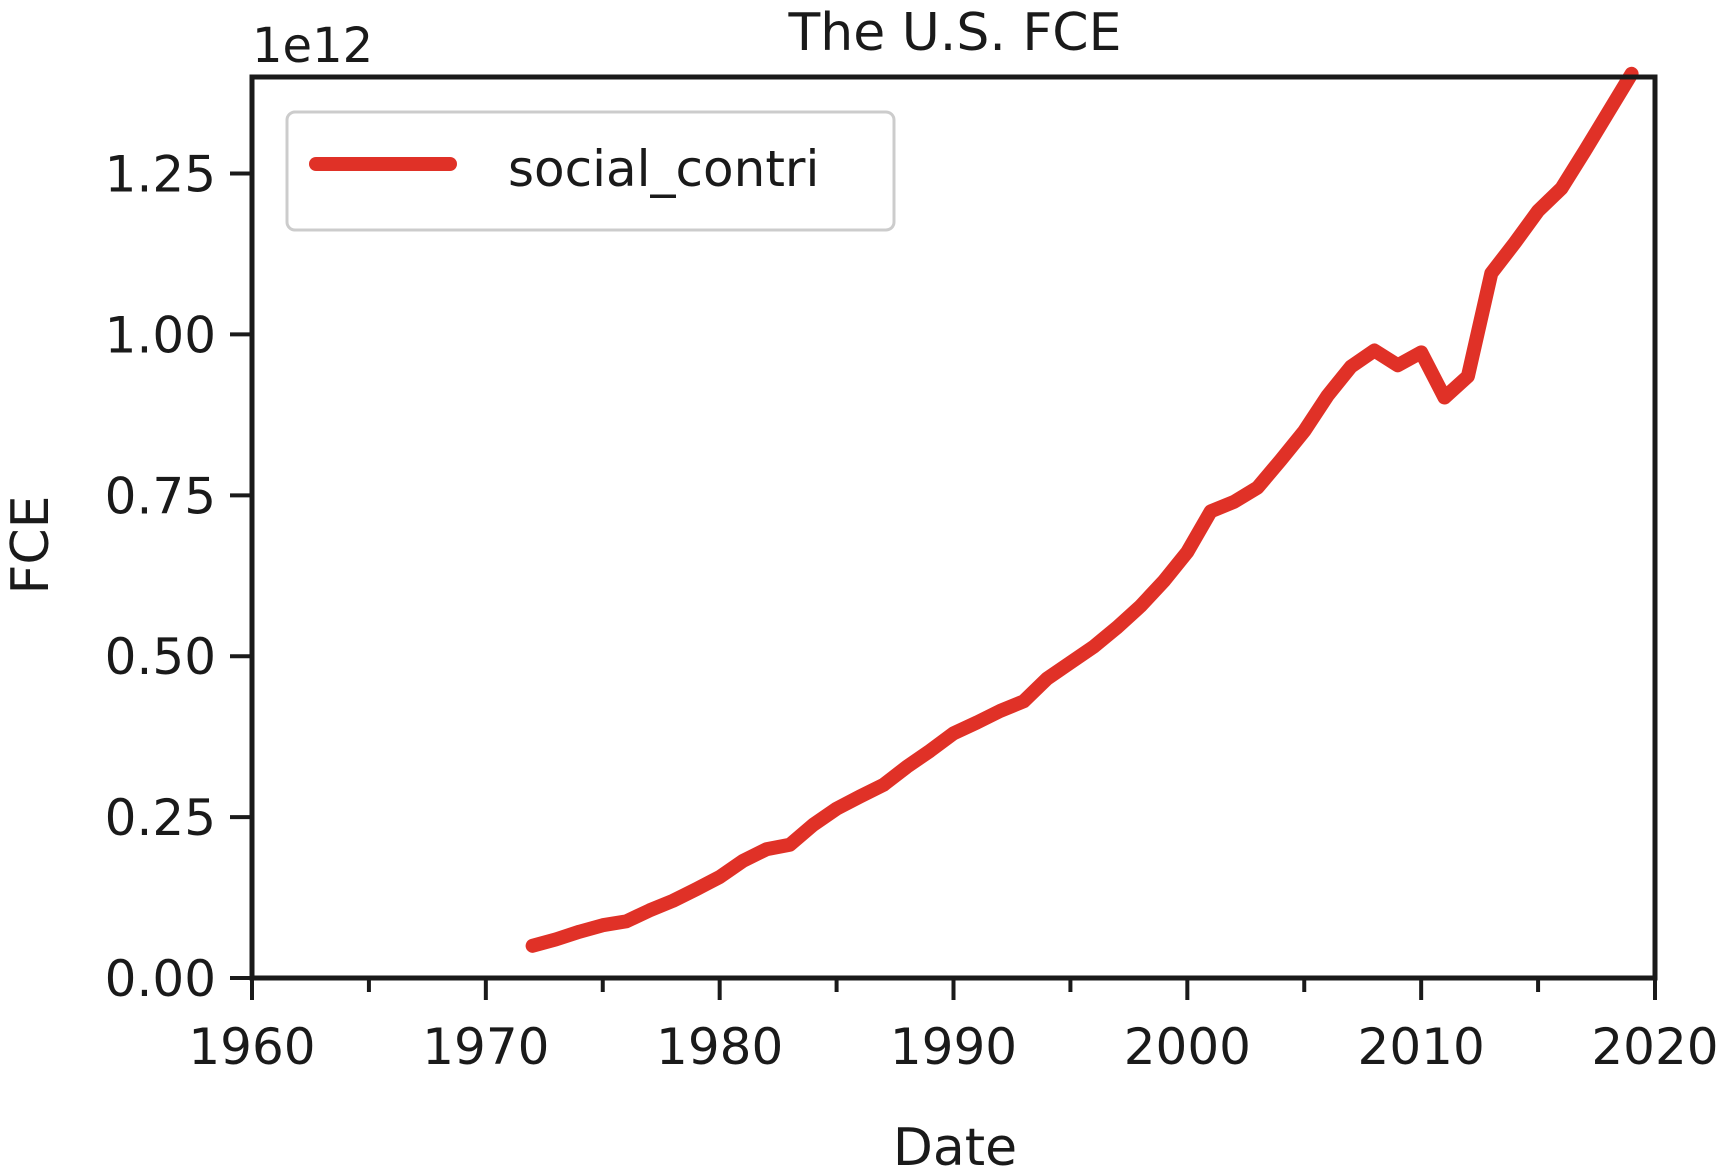  I want to click on x-tick-label: 1960, so click(251, 1047).